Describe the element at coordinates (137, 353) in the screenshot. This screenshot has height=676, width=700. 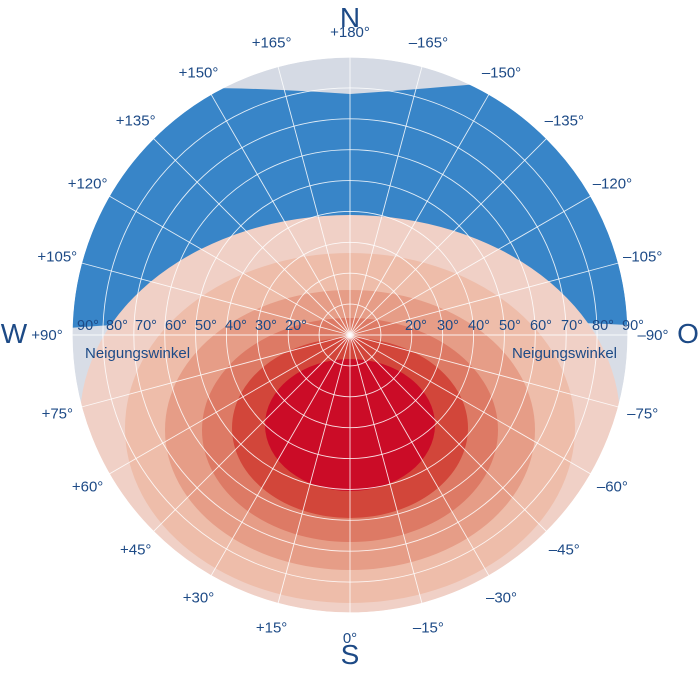
I see `tilt-axis-title-left: Neigungswinkel` at that location.